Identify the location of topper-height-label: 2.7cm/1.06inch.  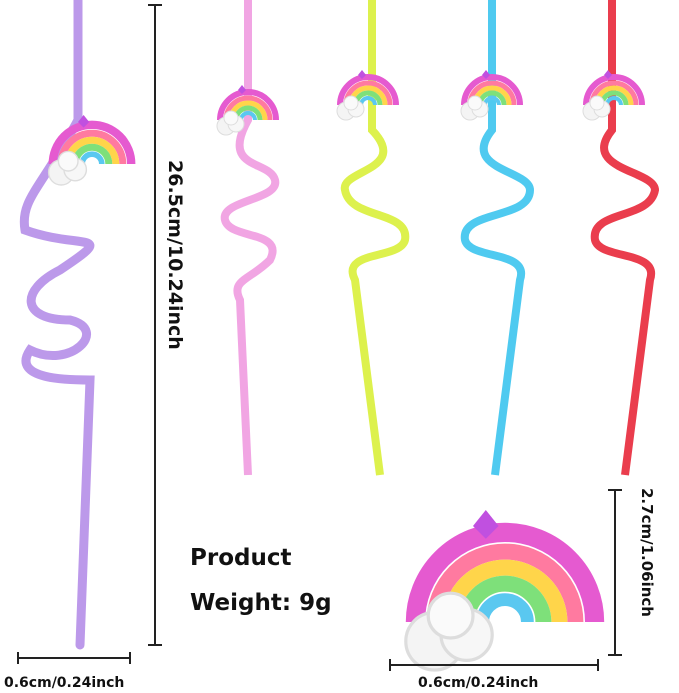
(647, 552).